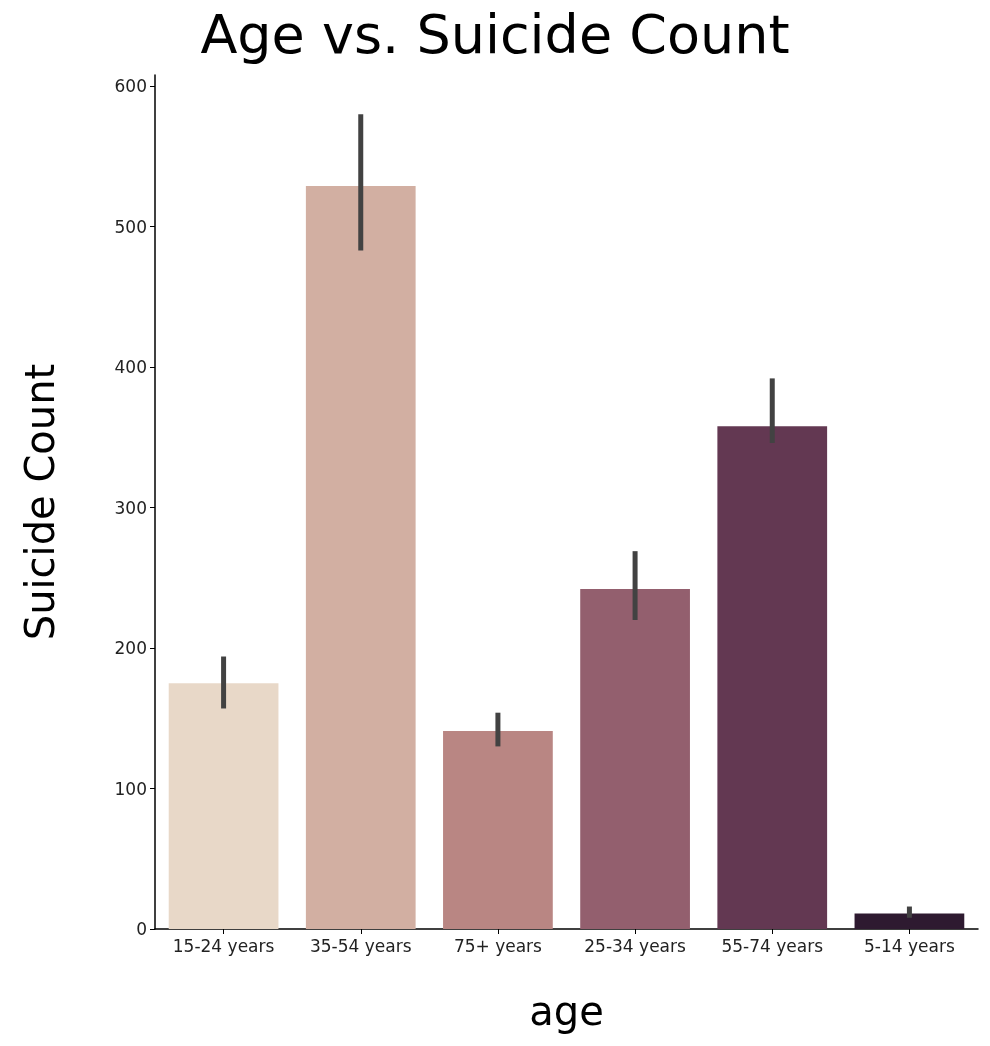  I want to click on x-axis-title: age, so click(566, 1011).